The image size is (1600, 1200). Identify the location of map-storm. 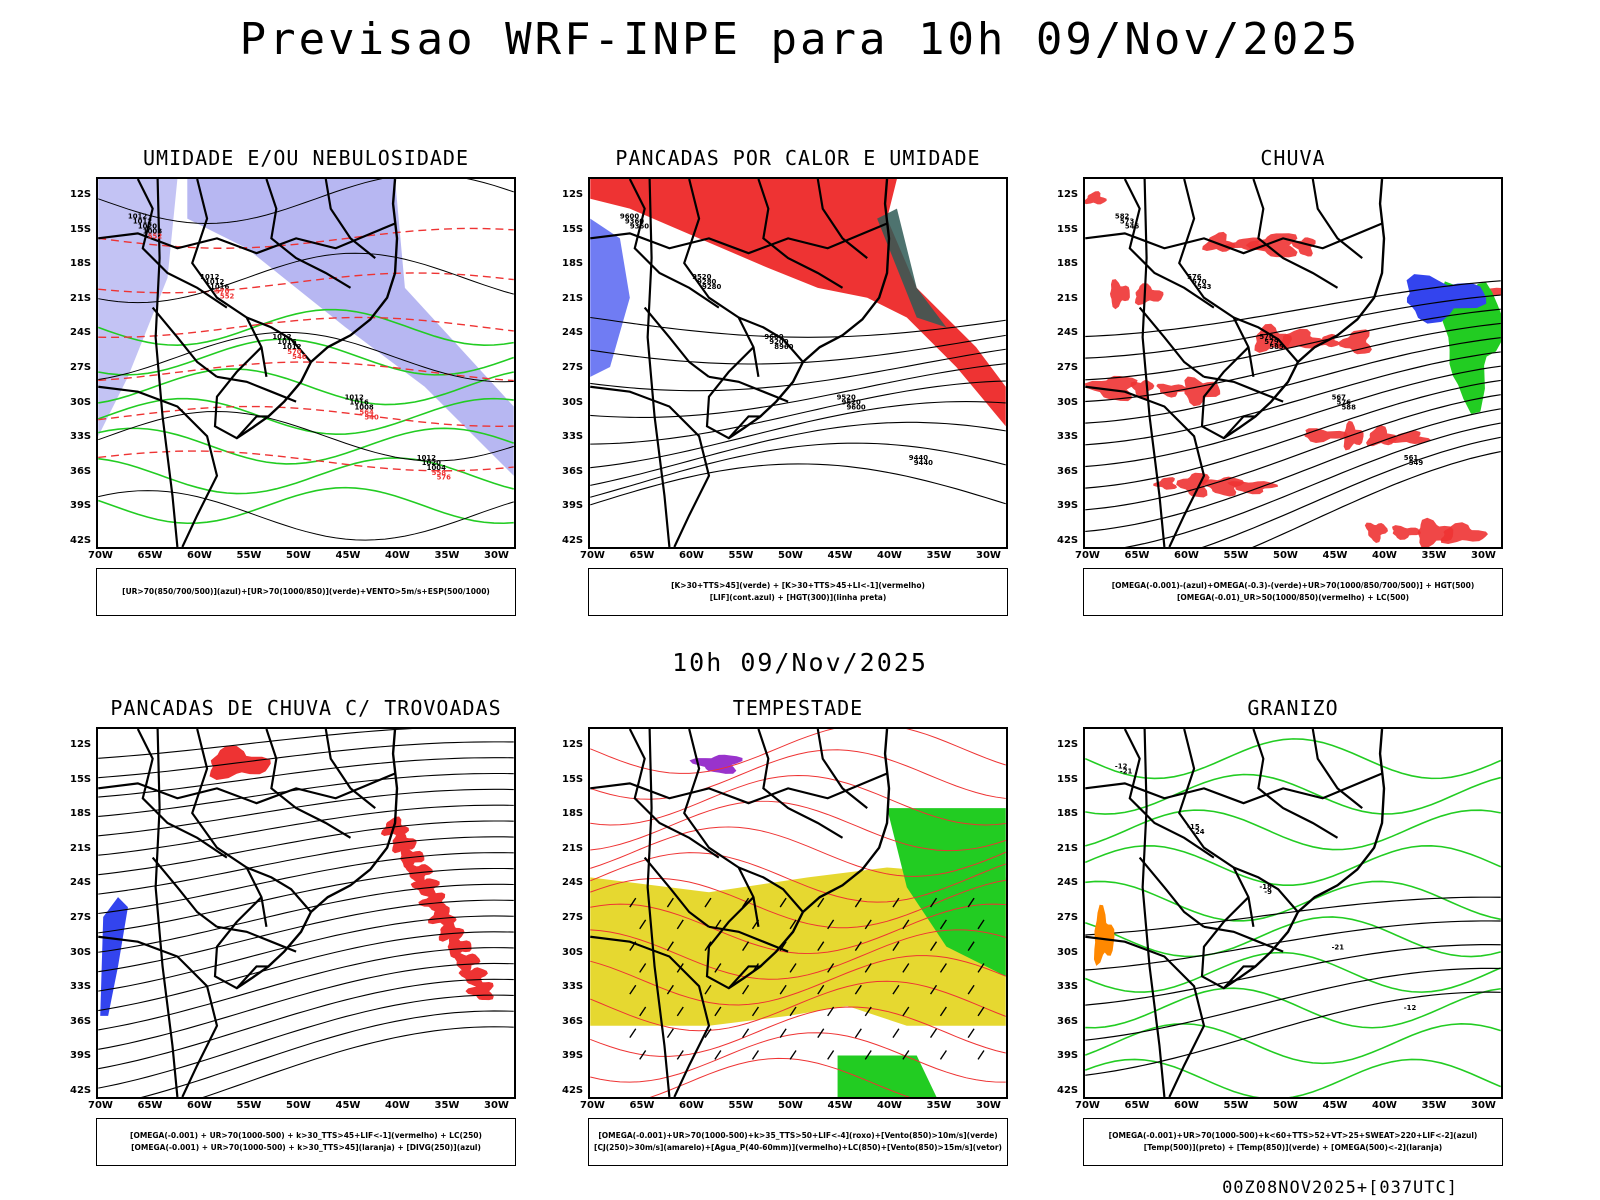
(798, 913).